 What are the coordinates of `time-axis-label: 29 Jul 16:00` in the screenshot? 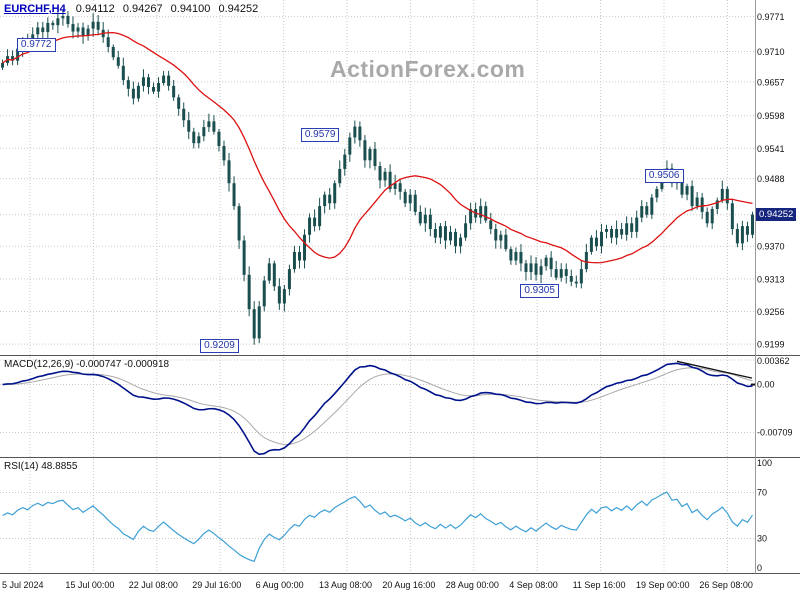 It's located at (216, 585).